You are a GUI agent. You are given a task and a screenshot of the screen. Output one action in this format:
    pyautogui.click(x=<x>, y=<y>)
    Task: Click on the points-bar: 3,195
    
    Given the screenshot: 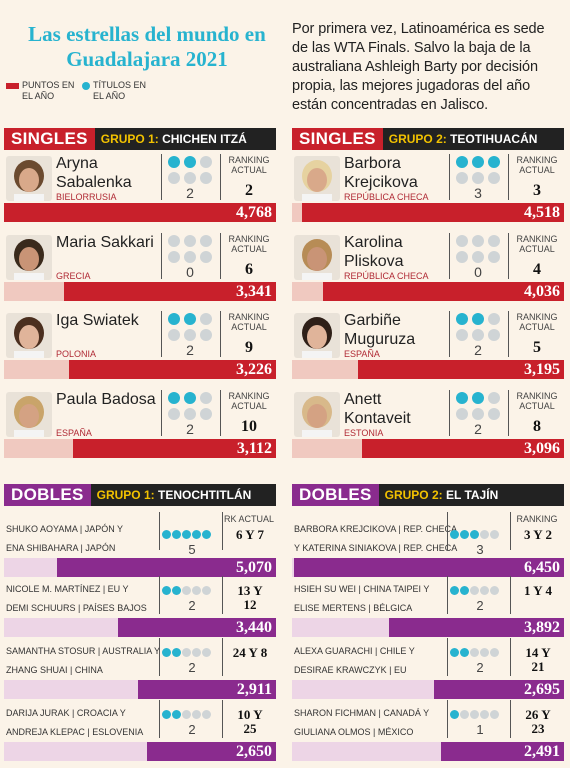 What is the action you would take?
    pyautogui.click(x=461, y=369)
    